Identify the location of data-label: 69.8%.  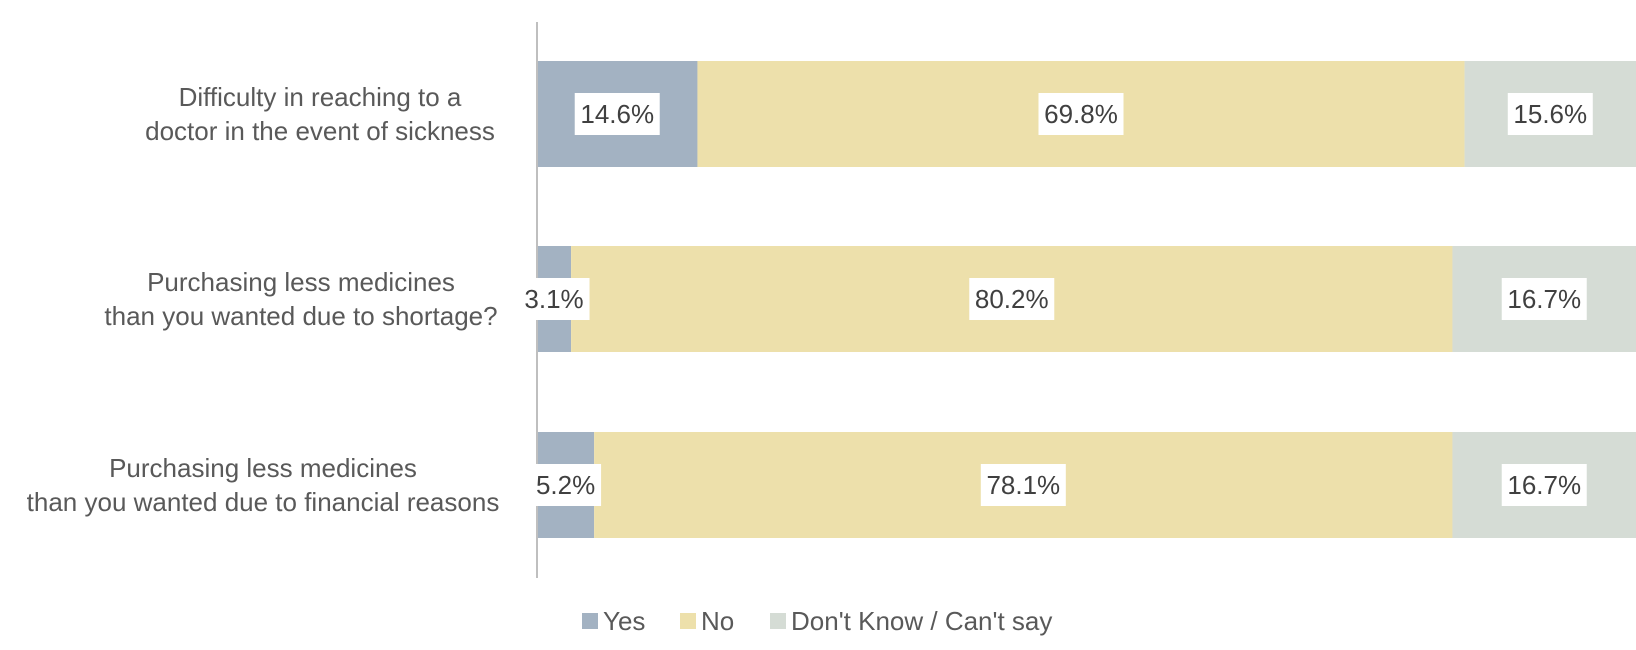
(1081, 114).